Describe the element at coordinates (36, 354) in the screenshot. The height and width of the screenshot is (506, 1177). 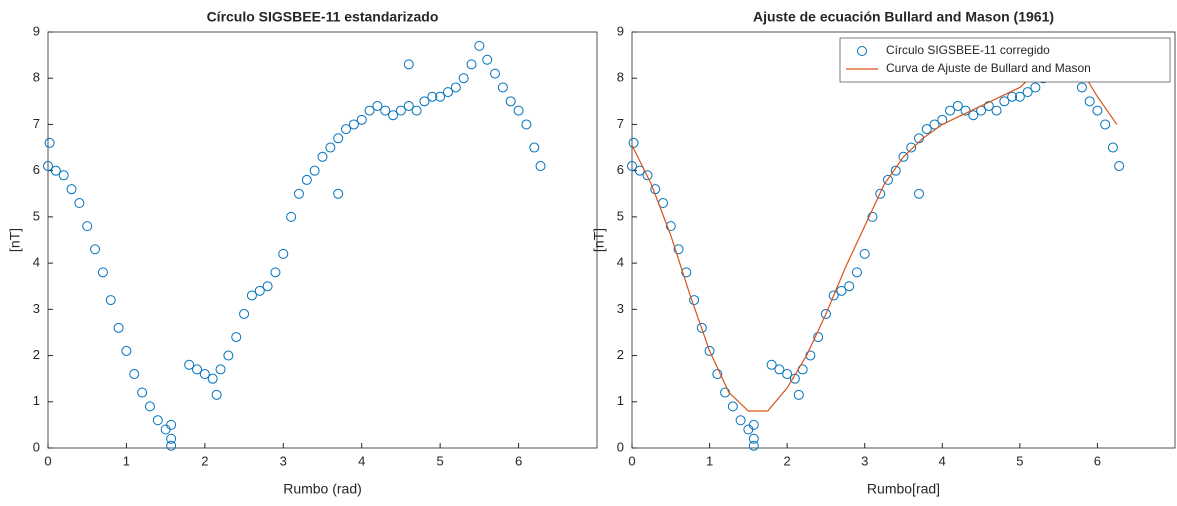
I see `y-tick-label: 2` at that location.